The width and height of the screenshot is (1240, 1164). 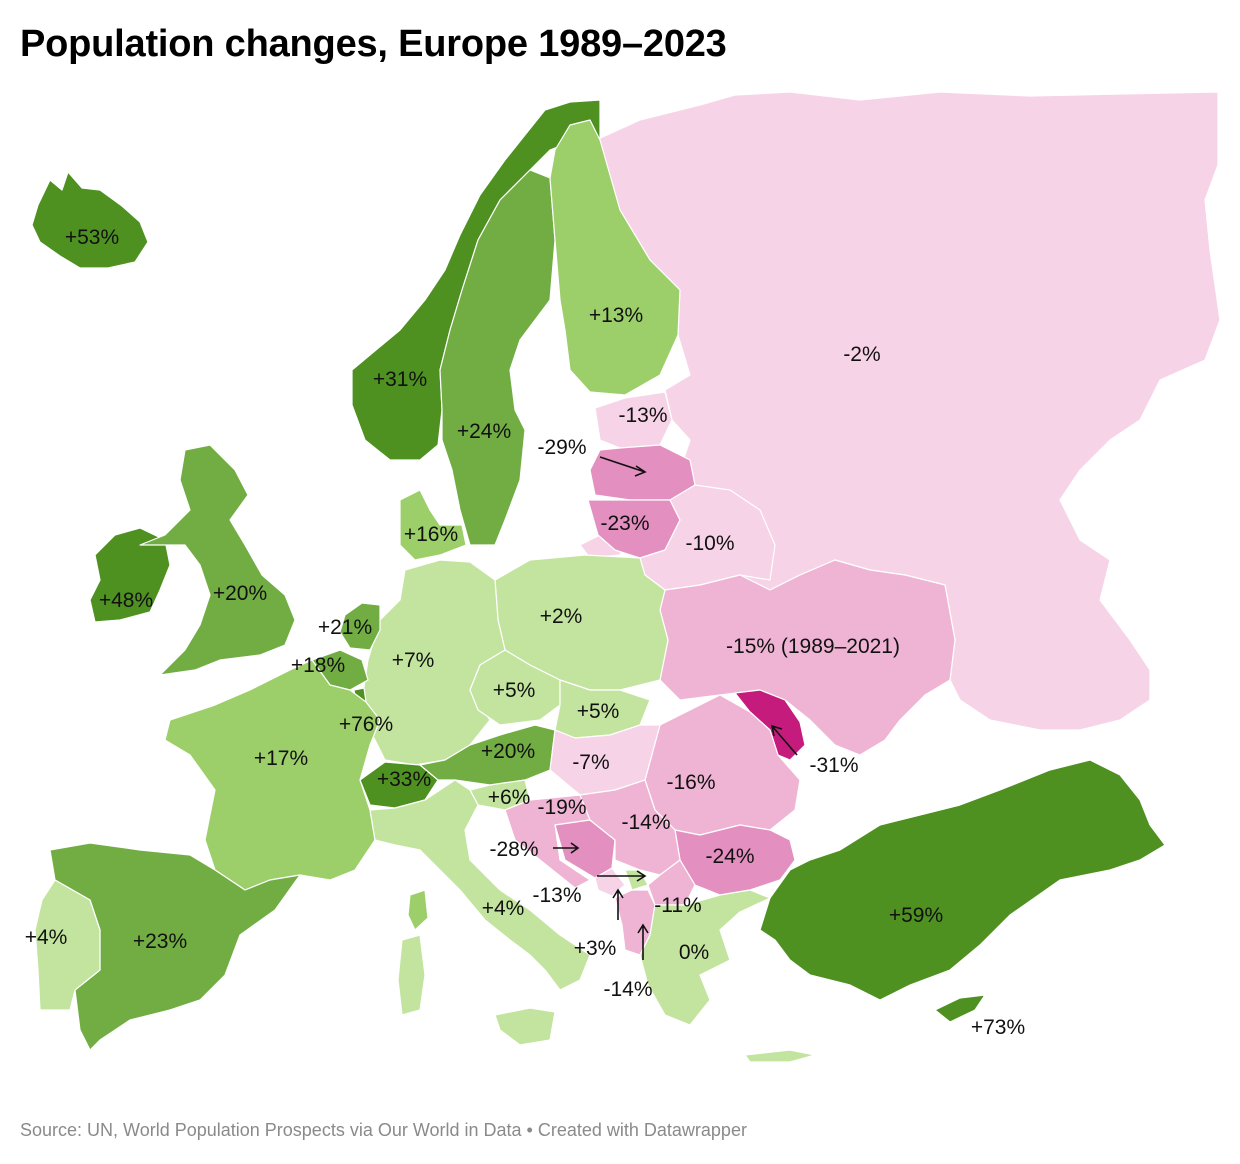 What do you see at coordinates (642, 415) in the screenshot?
I see `label-estonia: -13%` at bounding box center [642, 415].